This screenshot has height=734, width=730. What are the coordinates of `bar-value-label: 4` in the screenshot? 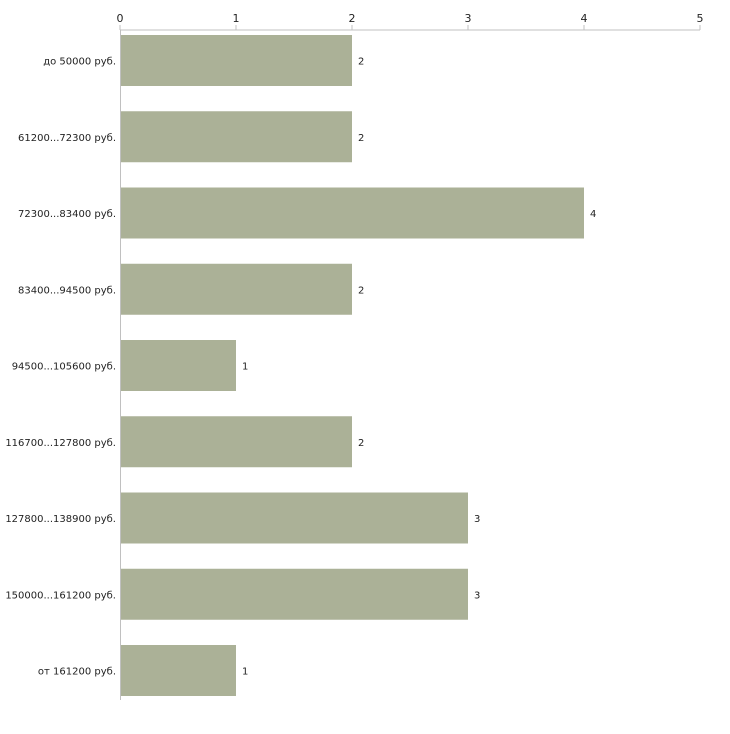 It's located at (593, 214).